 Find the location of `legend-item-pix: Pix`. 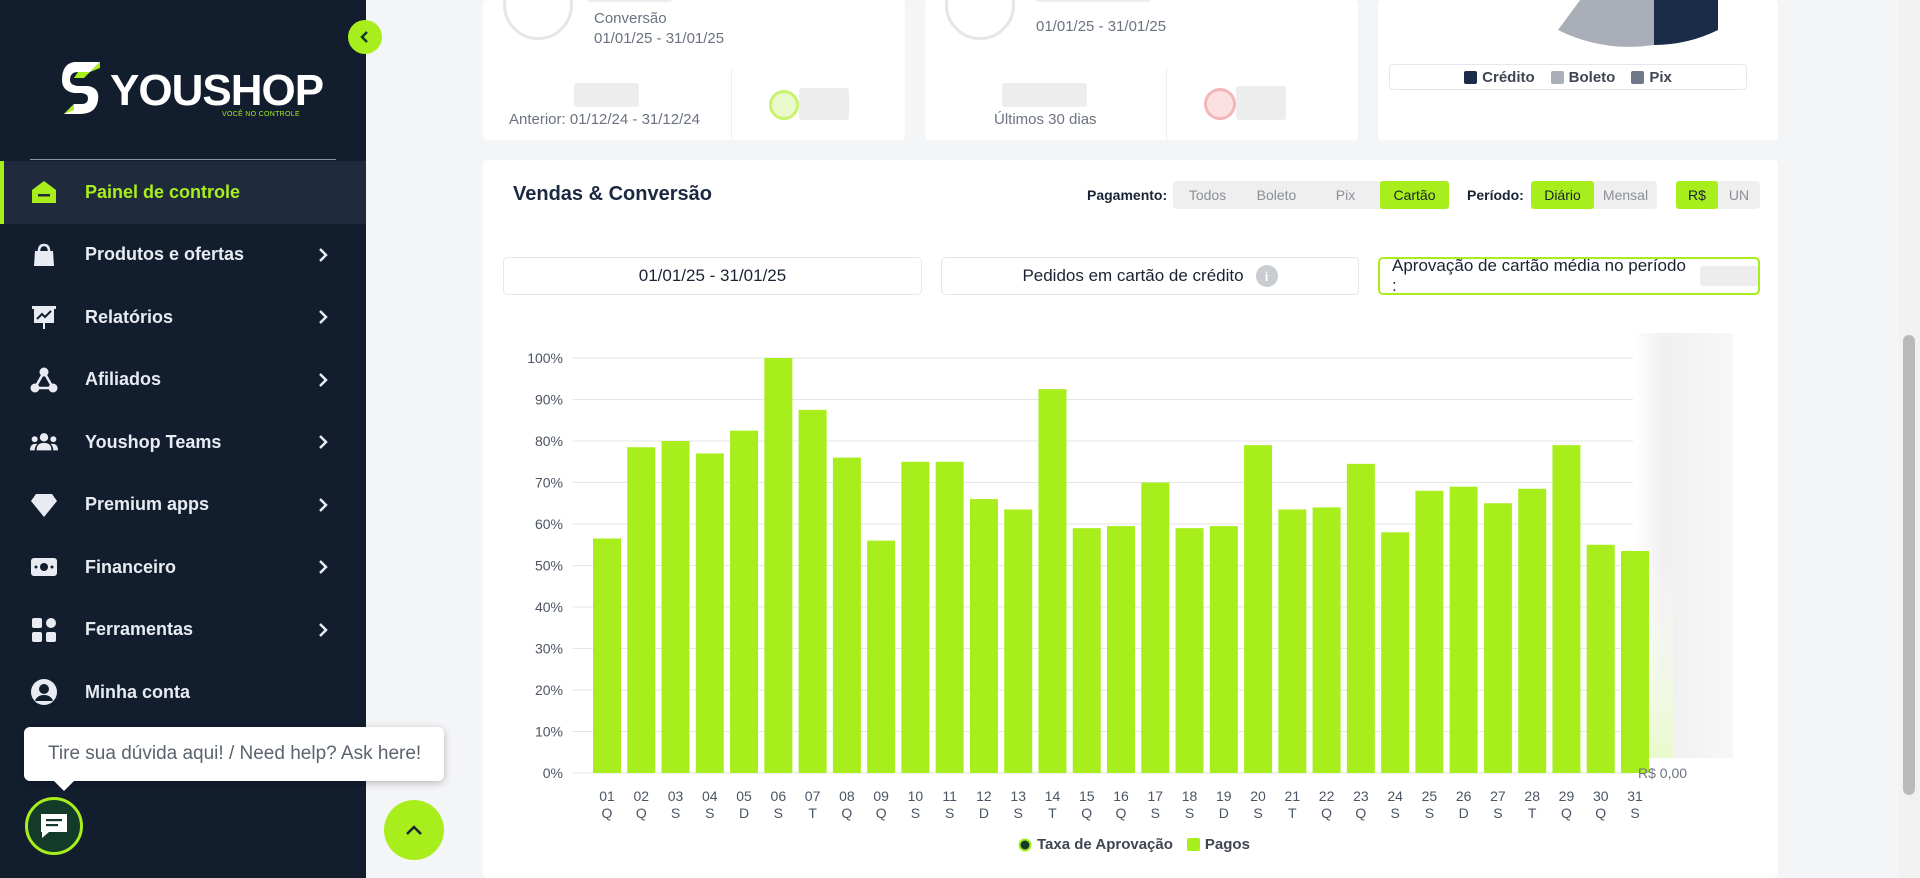

legend-item-pix: Pix is located at coordinates (1651, 77).